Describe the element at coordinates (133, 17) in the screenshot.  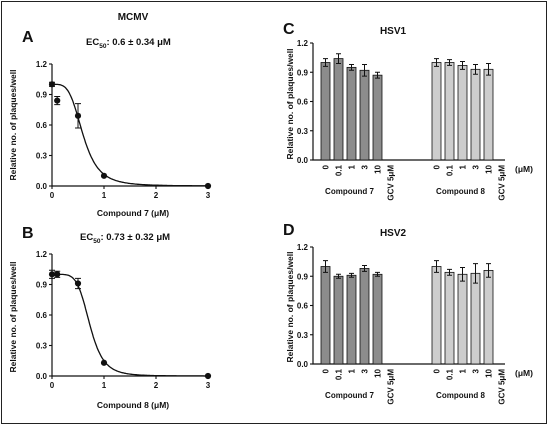
I see `panel-a-title: MCMV` at that location.